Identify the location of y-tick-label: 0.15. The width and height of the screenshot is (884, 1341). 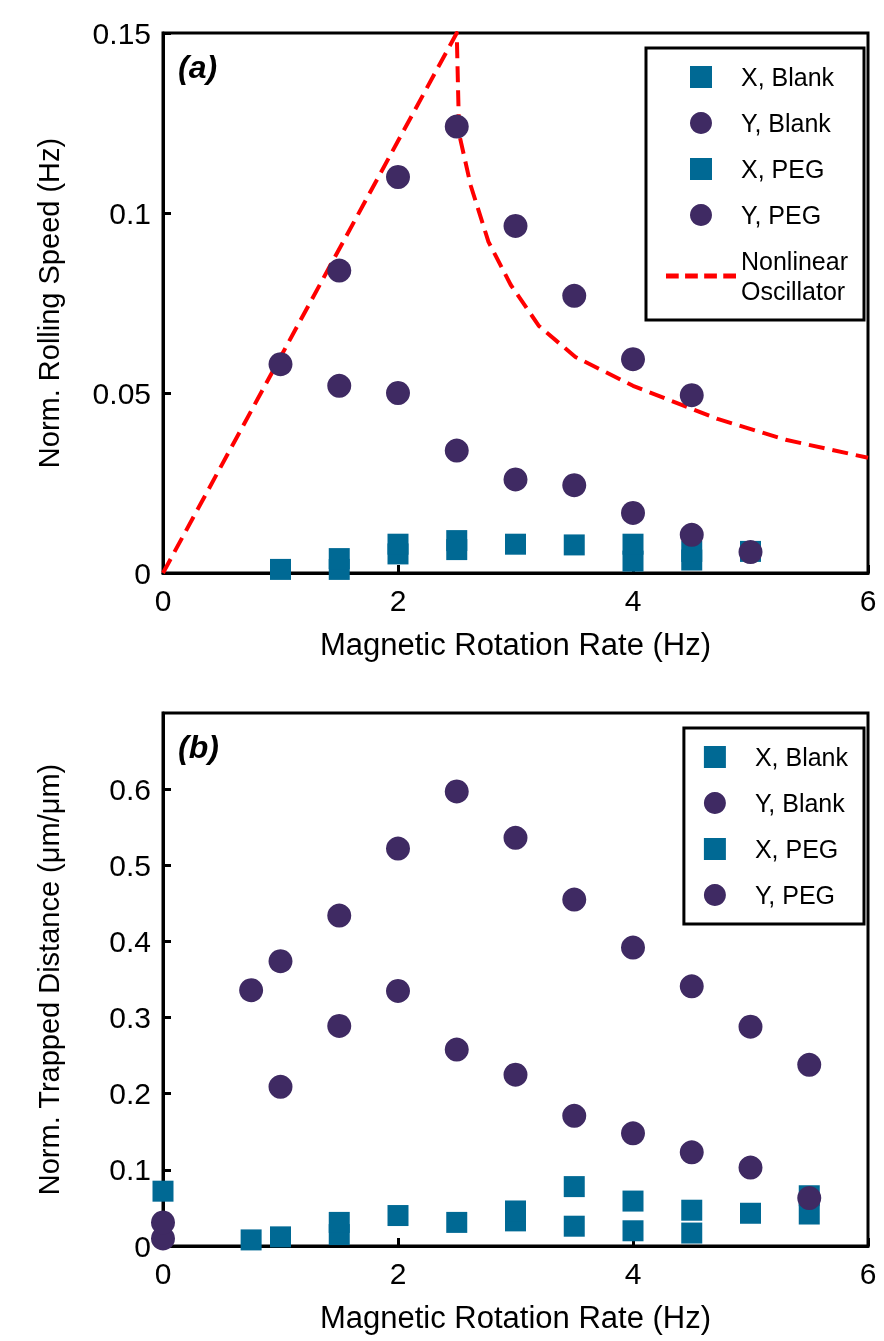
(121, 33).